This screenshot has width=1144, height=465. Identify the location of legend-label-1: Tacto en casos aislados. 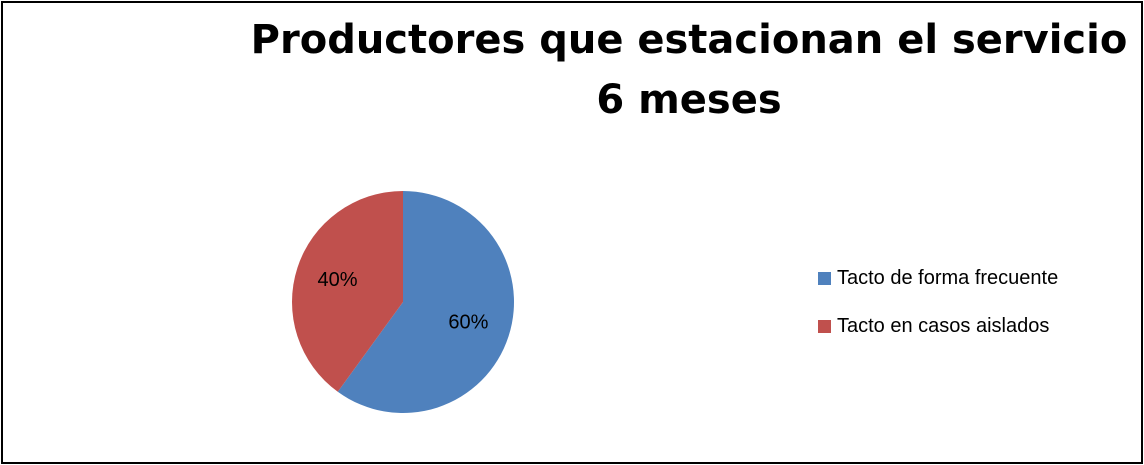
(943, 325).